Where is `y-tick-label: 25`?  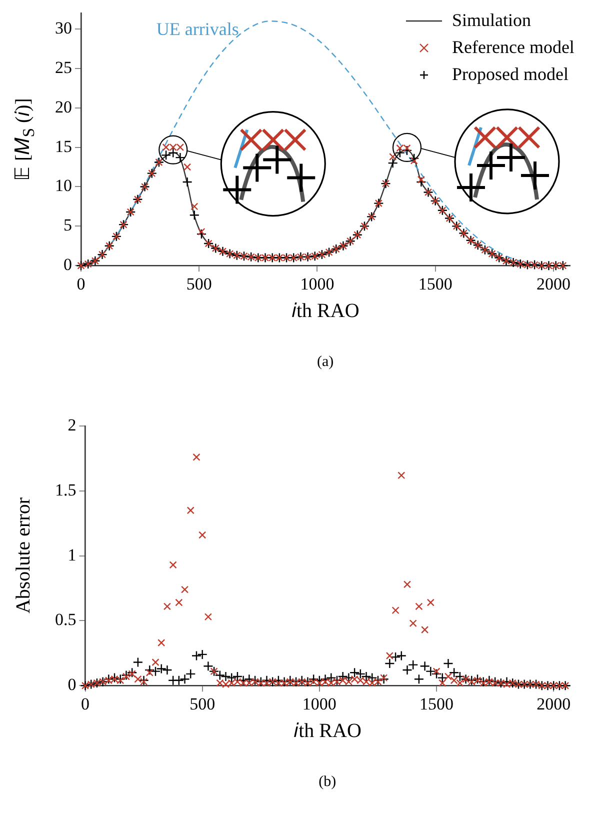 y-tick-label: 25 is located at coordinates (63, 67).